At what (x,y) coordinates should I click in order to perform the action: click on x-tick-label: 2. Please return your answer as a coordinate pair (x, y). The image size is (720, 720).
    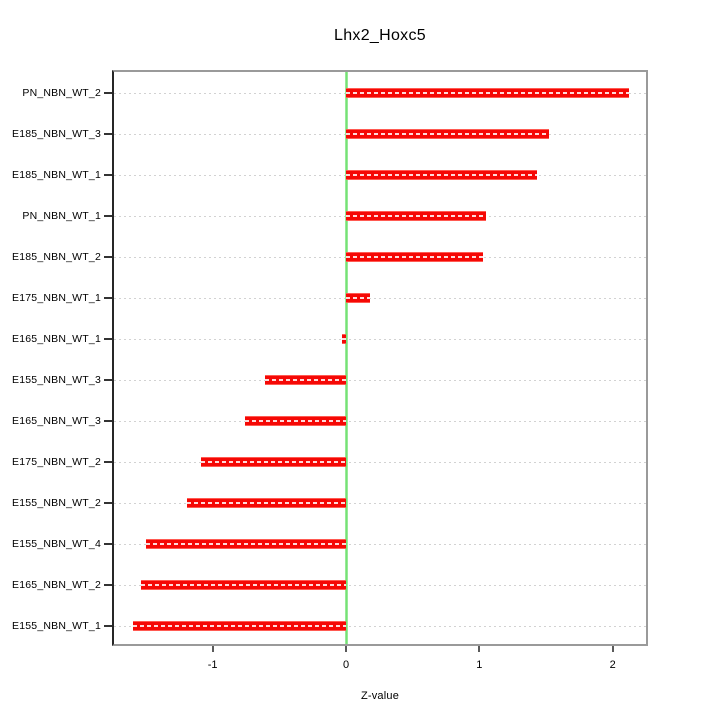
    Looking at the image, I should click on (612, 665).